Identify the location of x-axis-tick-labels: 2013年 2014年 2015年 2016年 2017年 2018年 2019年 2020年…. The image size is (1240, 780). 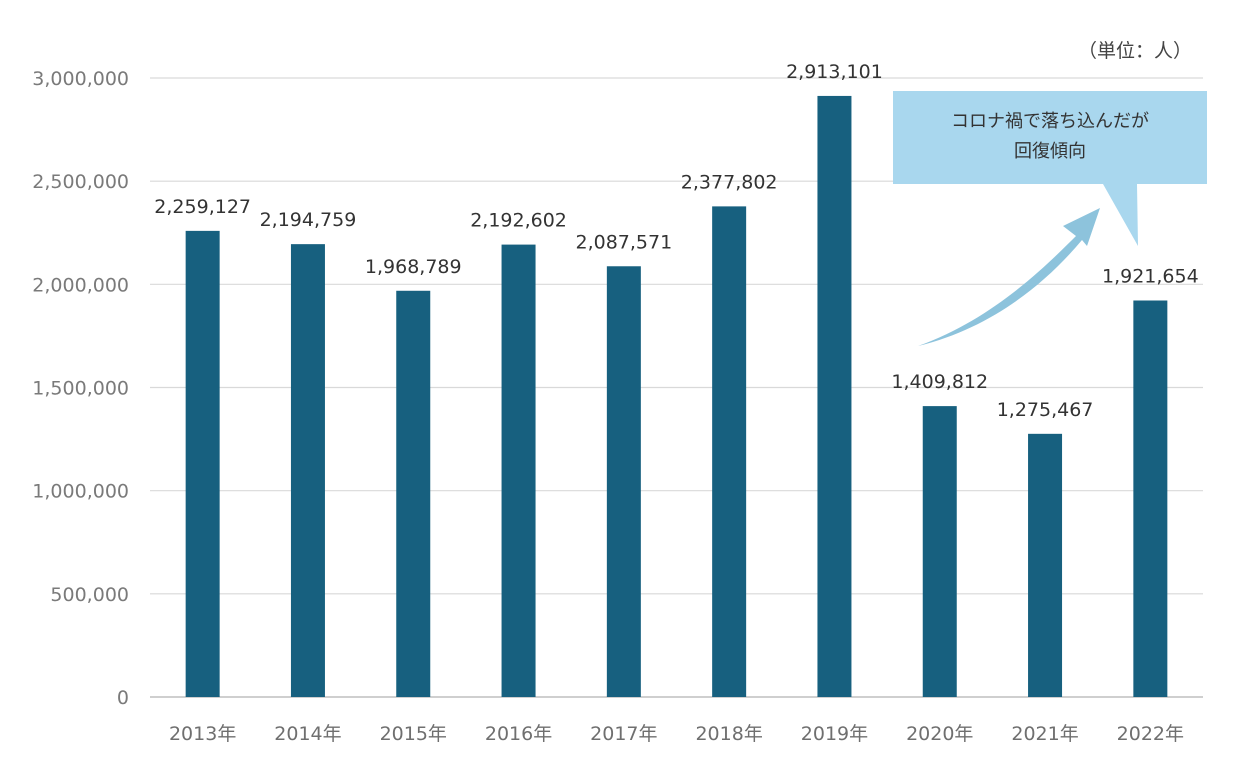
(676, 734).